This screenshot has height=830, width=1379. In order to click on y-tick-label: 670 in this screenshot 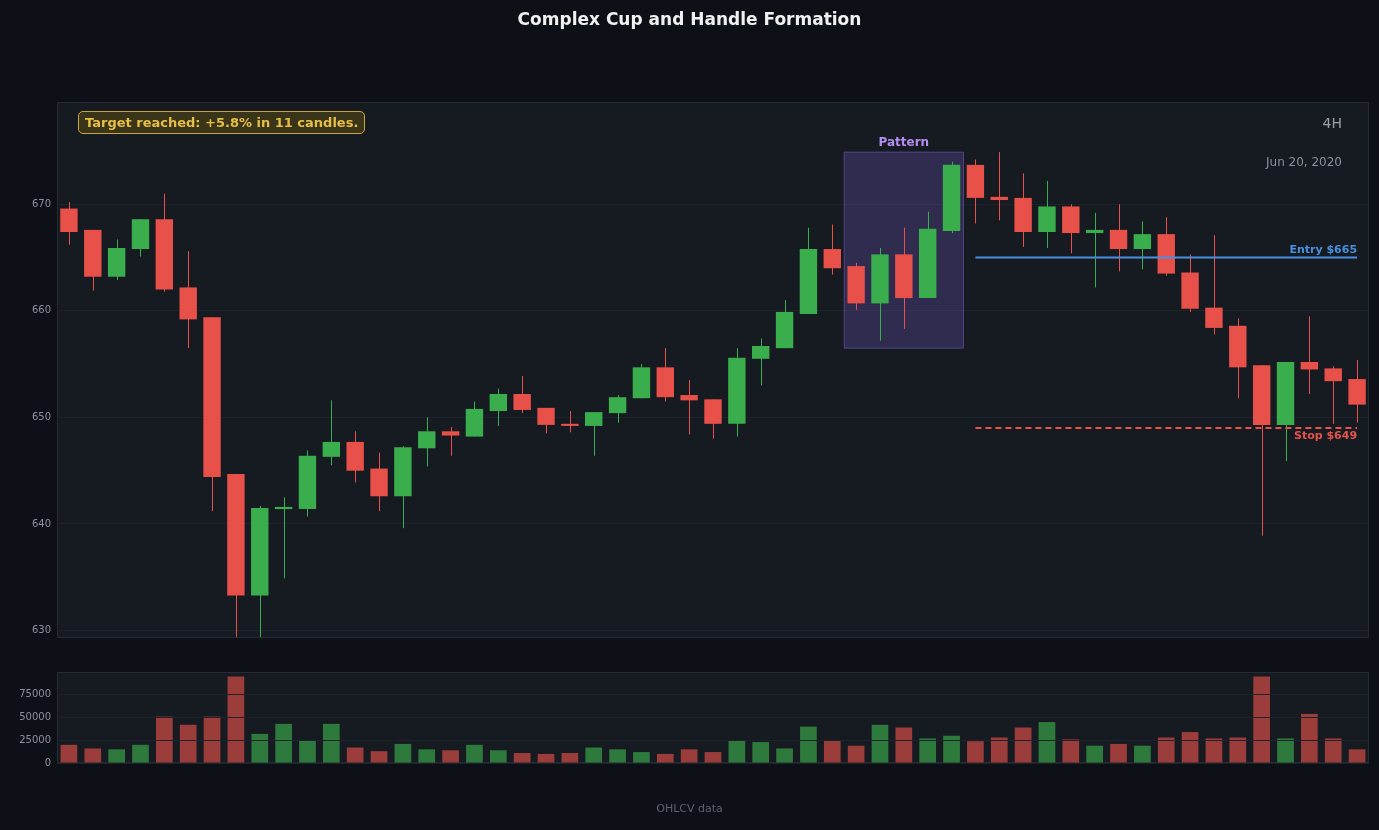, I will do `click(41, 203)`.